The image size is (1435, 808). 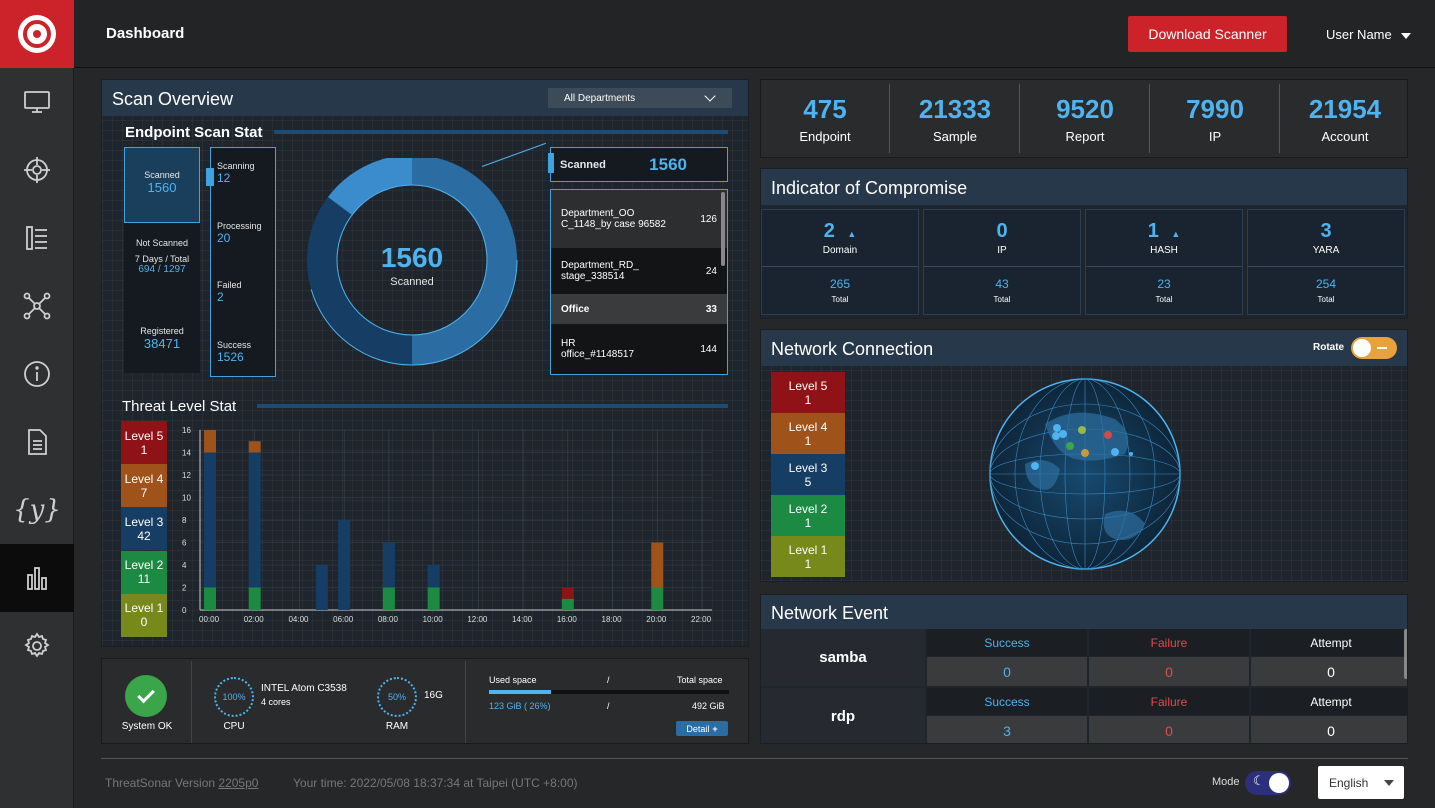 I want to click on stat-tile: 9520 Report, so click(x=1085, y=118).